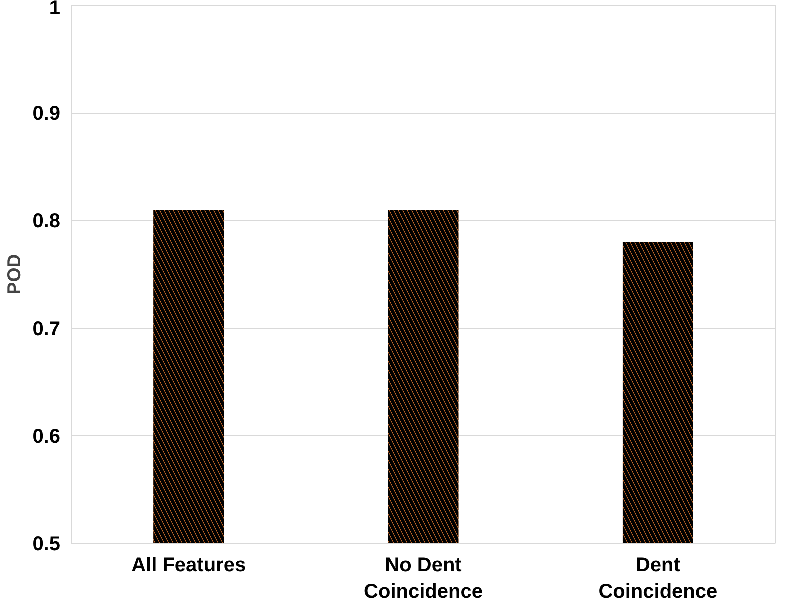 Image resolution: width=792 pixels, height=615 pixels. Describe the element at coordinates (189, 565) in the screenshot. I see `x-tick-label: All Features` at that location.